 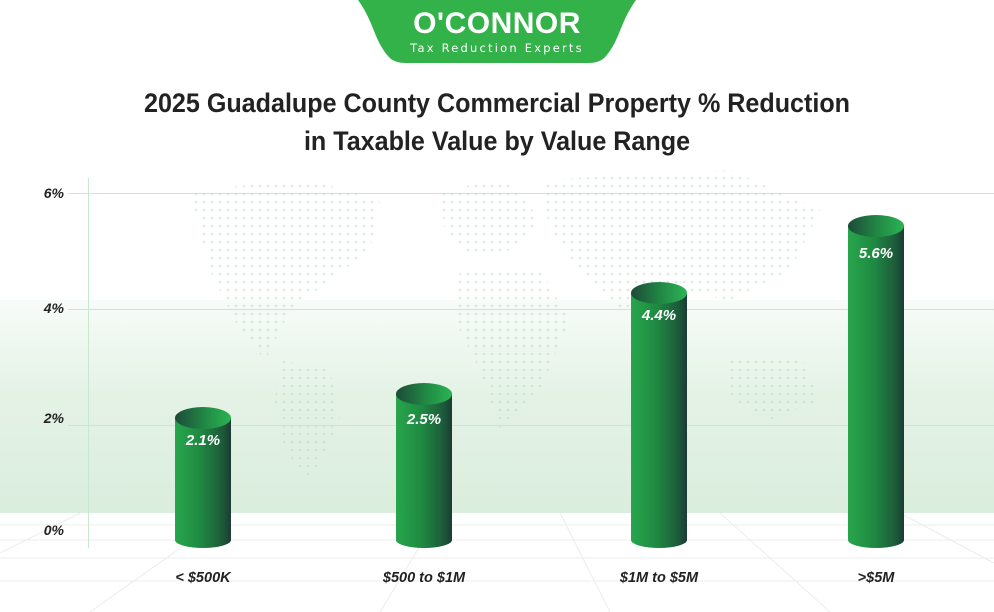 What do you see at coordinates (876, 578) in the screenshot?
I see `x-tick-over-5m: >$5M` at bounding box center [876, 578].